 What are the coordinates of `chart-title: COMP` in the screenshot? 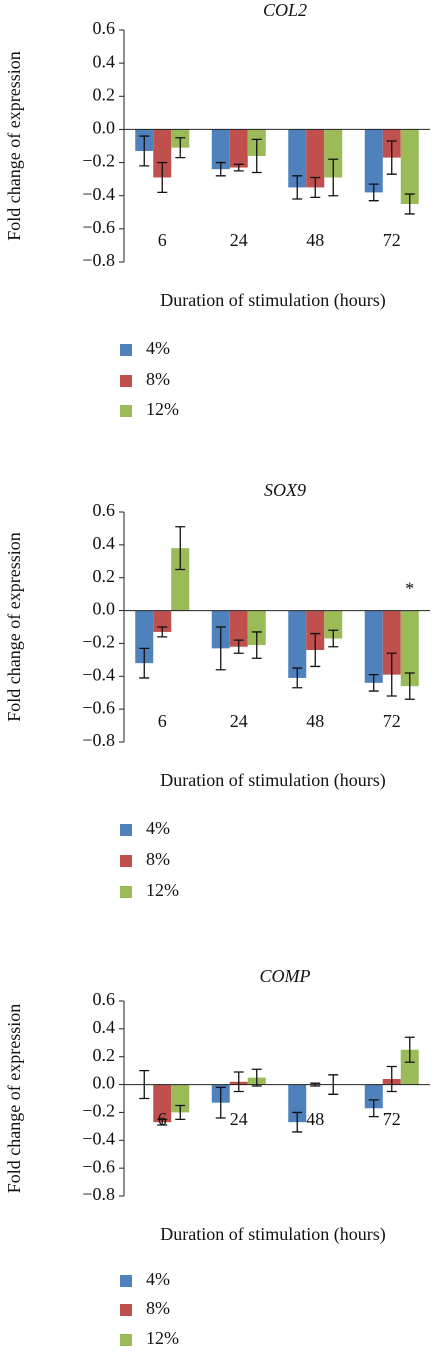 It's located at (285, 976).